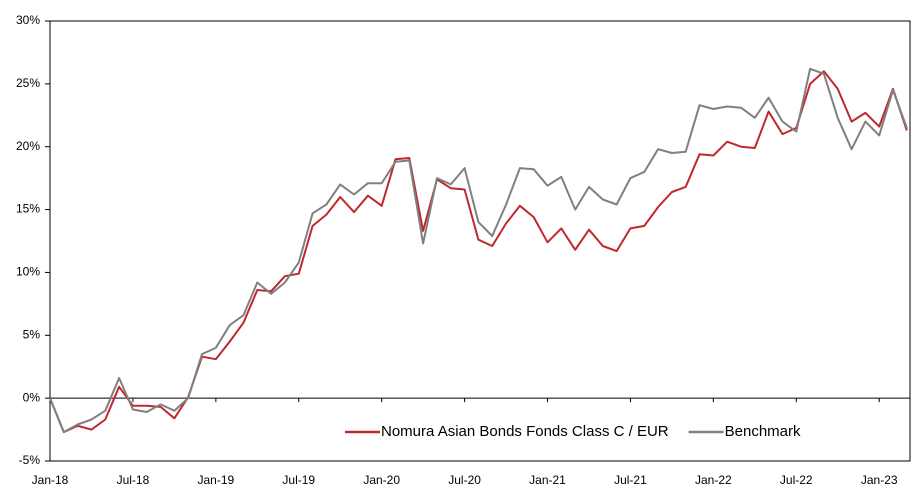  Describe the element at coordinates (28, 146) in the screenshot. I see `y-tick-label: 20%` at that location.